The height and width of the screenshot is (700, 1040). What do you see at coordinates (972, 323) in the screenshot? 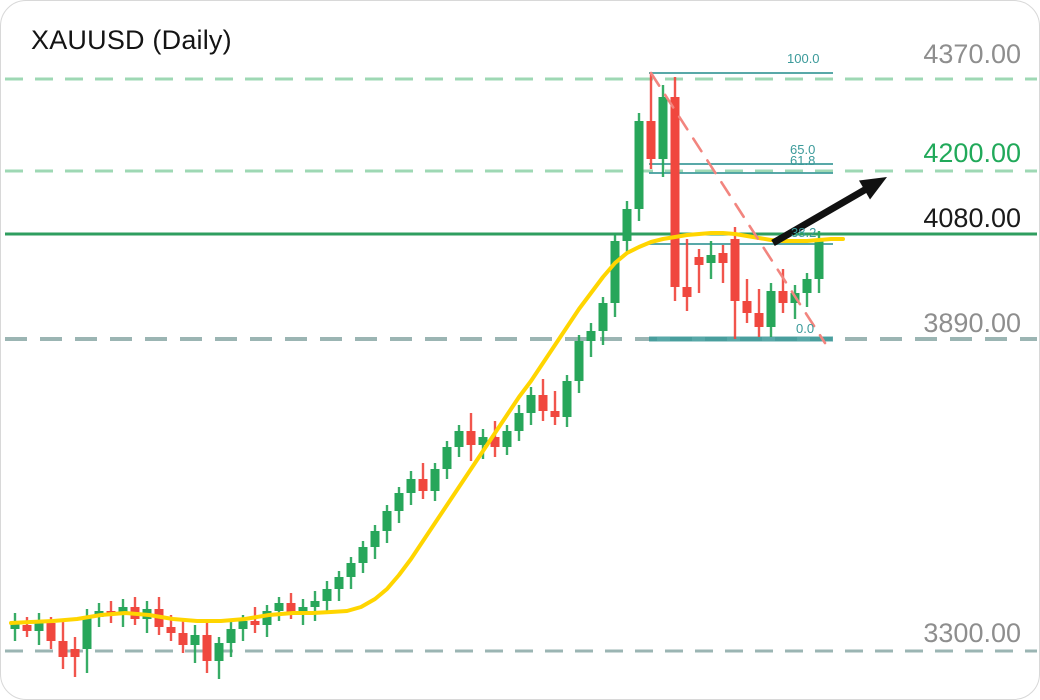
I see `price-label-3890: 3890.00` at bounding box center [972, 323].